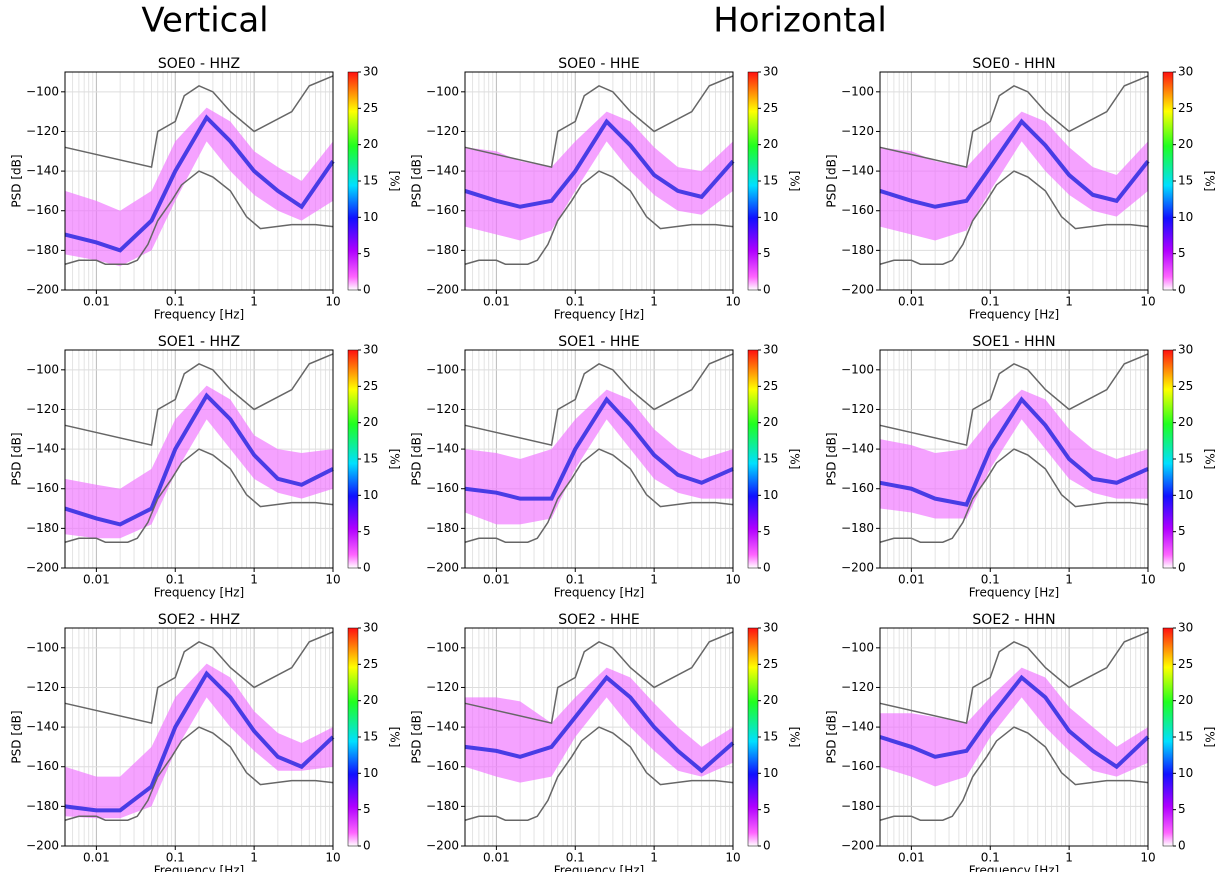 The image size is (1217, 876). Describe the element at coordinates (1182, 568) in the screenshot. I see `colorbar-tick-label: 0` at that location.